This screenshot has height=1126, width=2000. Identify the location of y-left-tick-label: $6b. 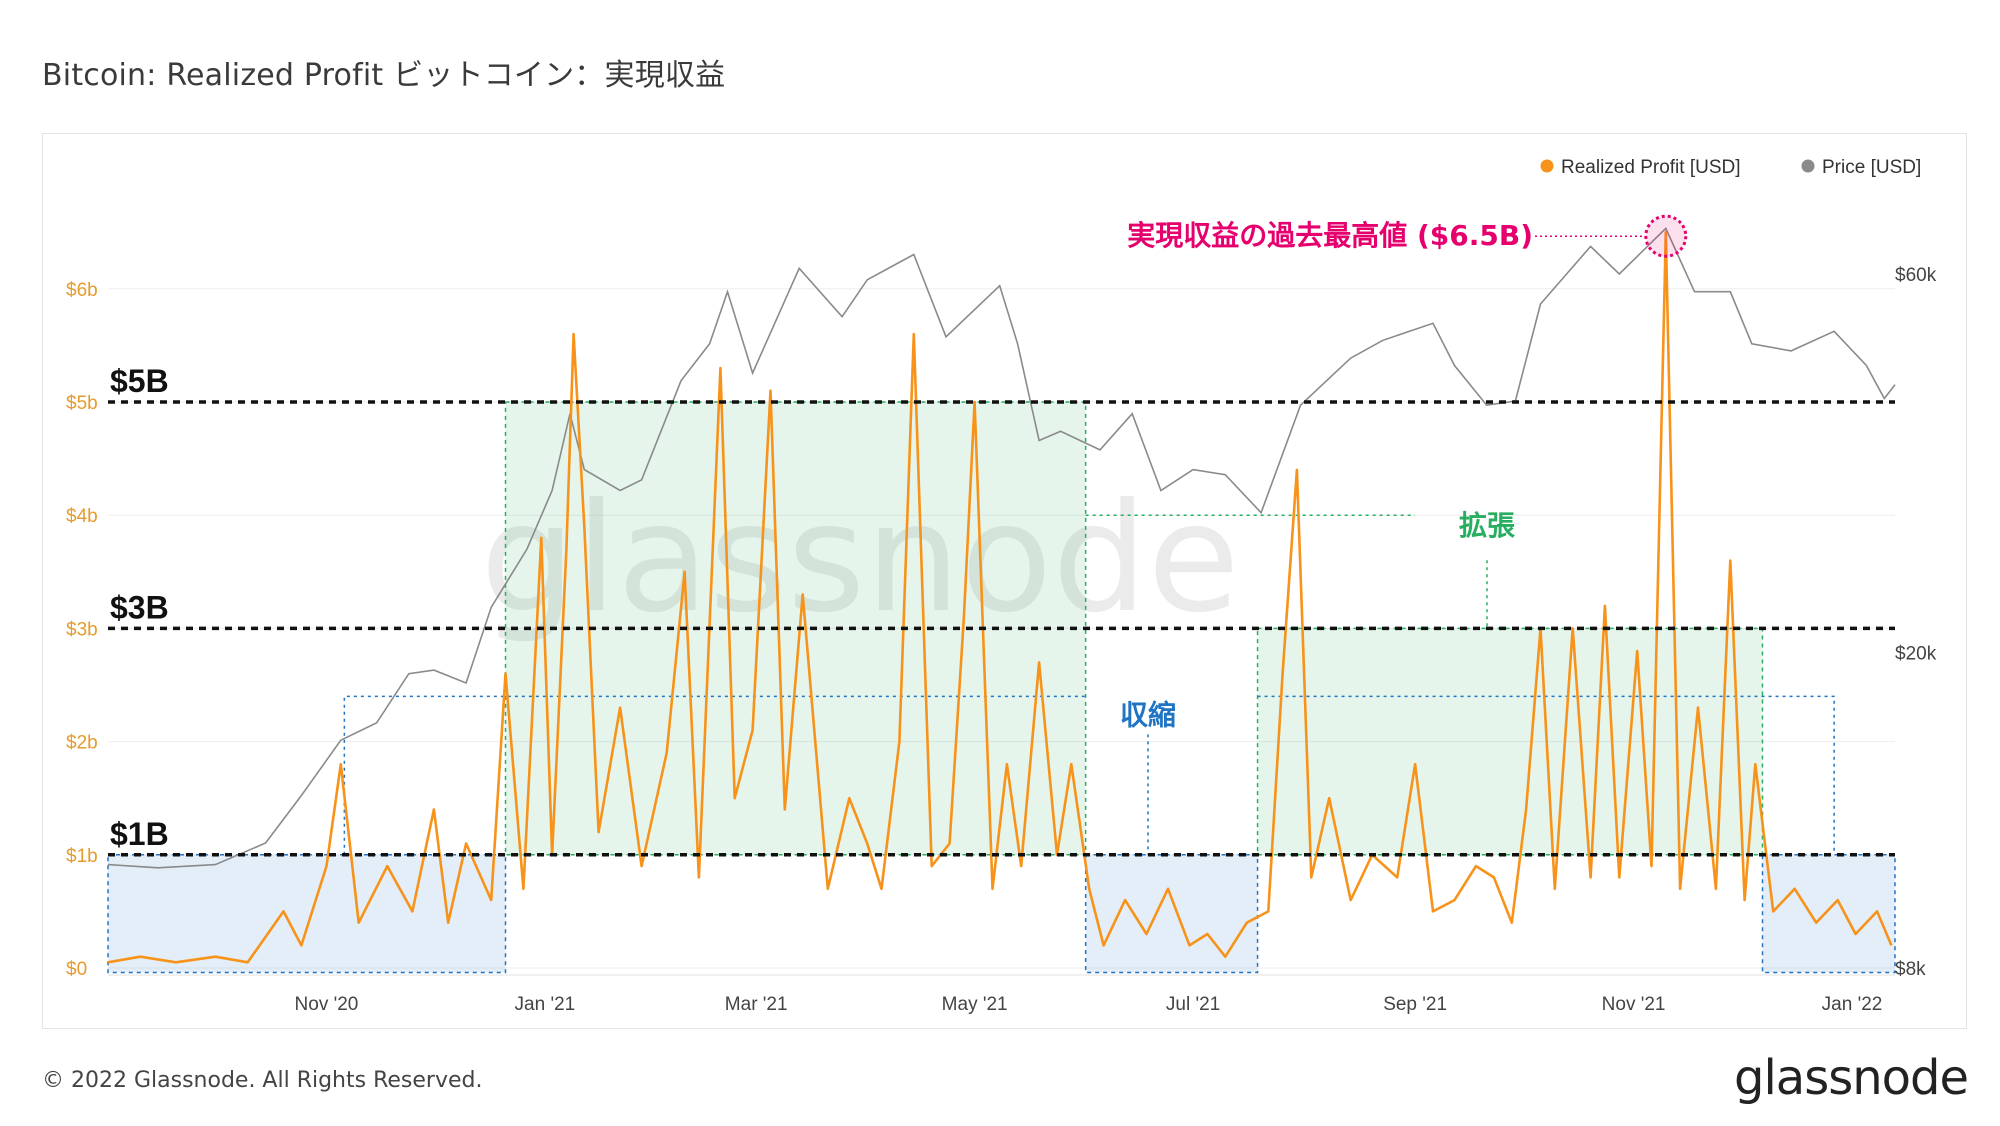
(82, 290).